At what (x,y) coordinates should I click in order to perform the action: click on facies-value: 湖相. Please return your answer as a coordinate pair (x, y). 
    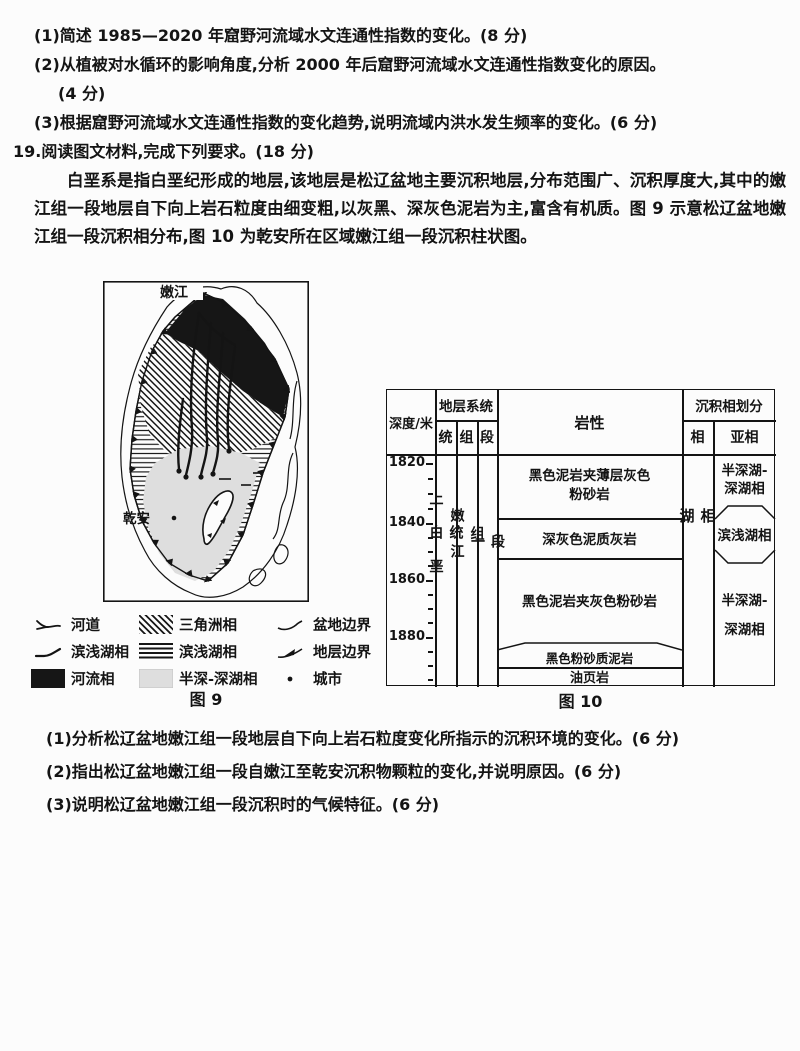
    Looking at the image, I should click on (697, 537).